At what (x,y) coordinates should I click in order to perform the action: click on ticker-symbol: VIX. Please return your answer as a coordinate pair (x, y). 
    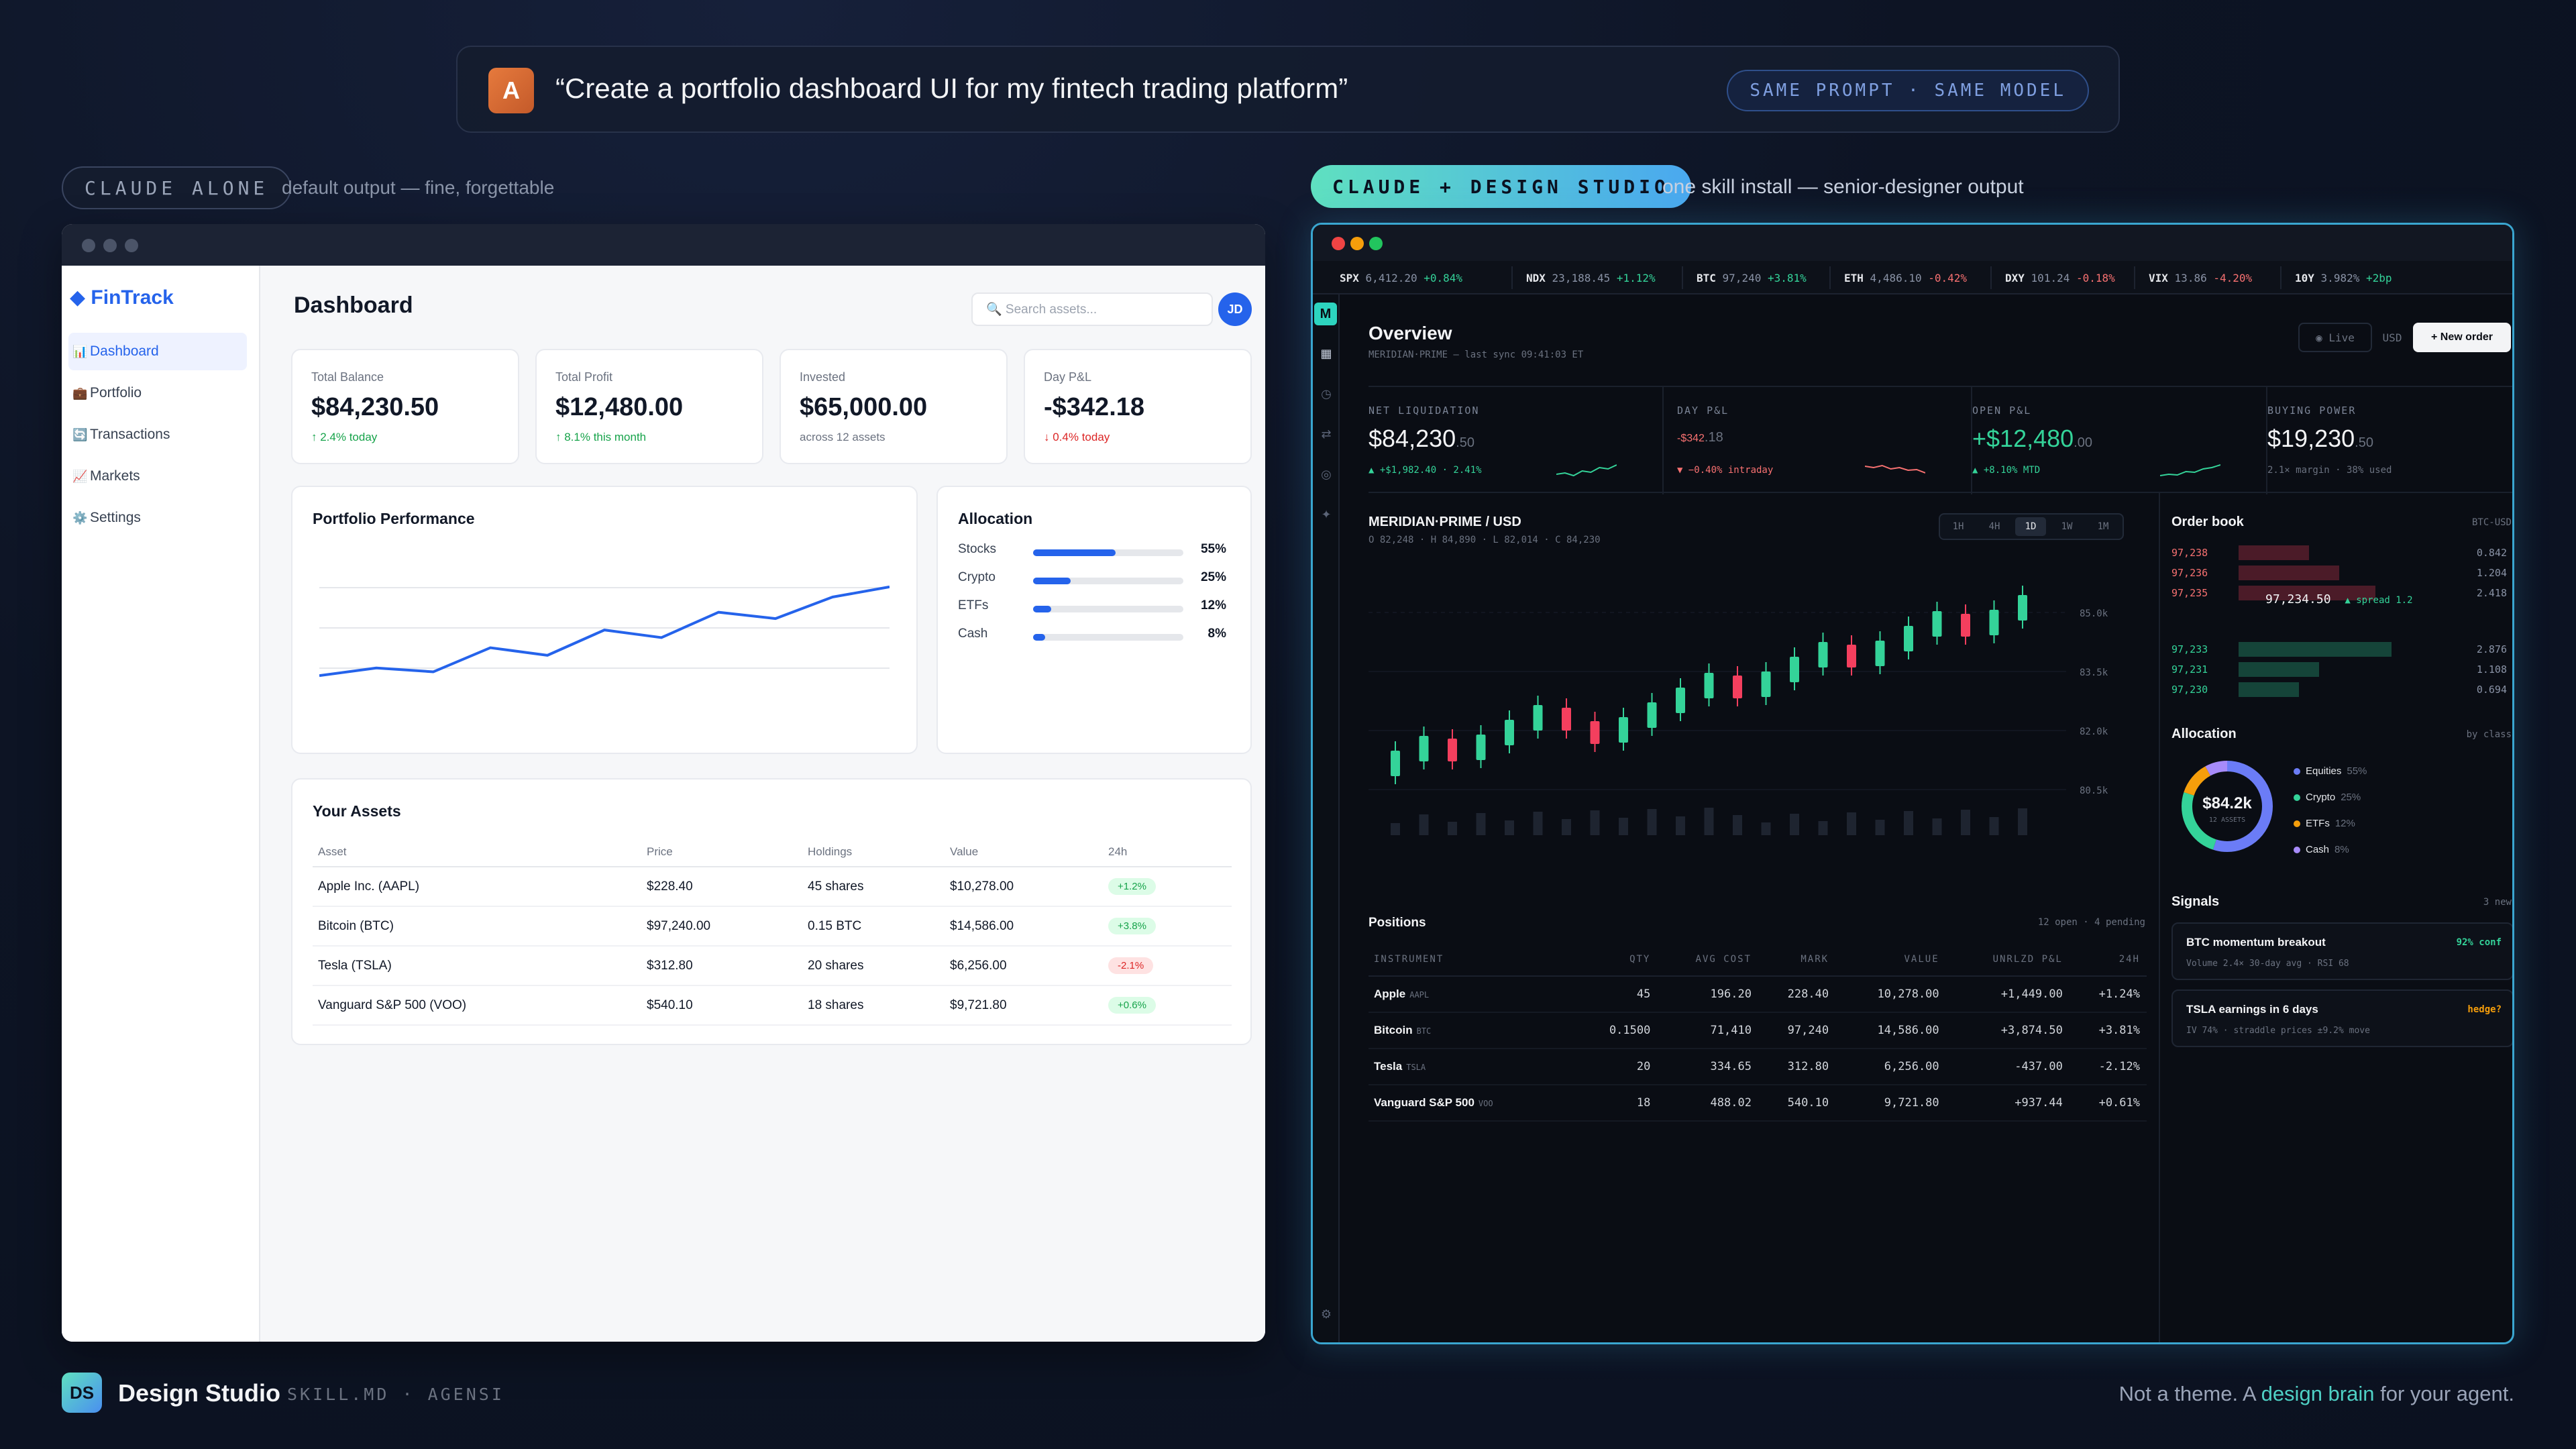
    Looking at the image, I should click on (2158, 278).